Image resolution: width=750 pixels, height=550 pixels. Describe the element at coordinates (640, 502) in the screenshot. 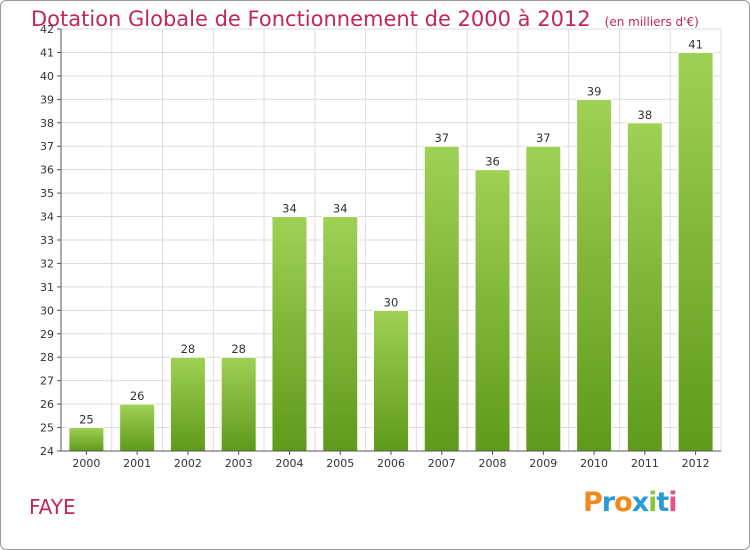

I see `logo-letter: x` at that location.